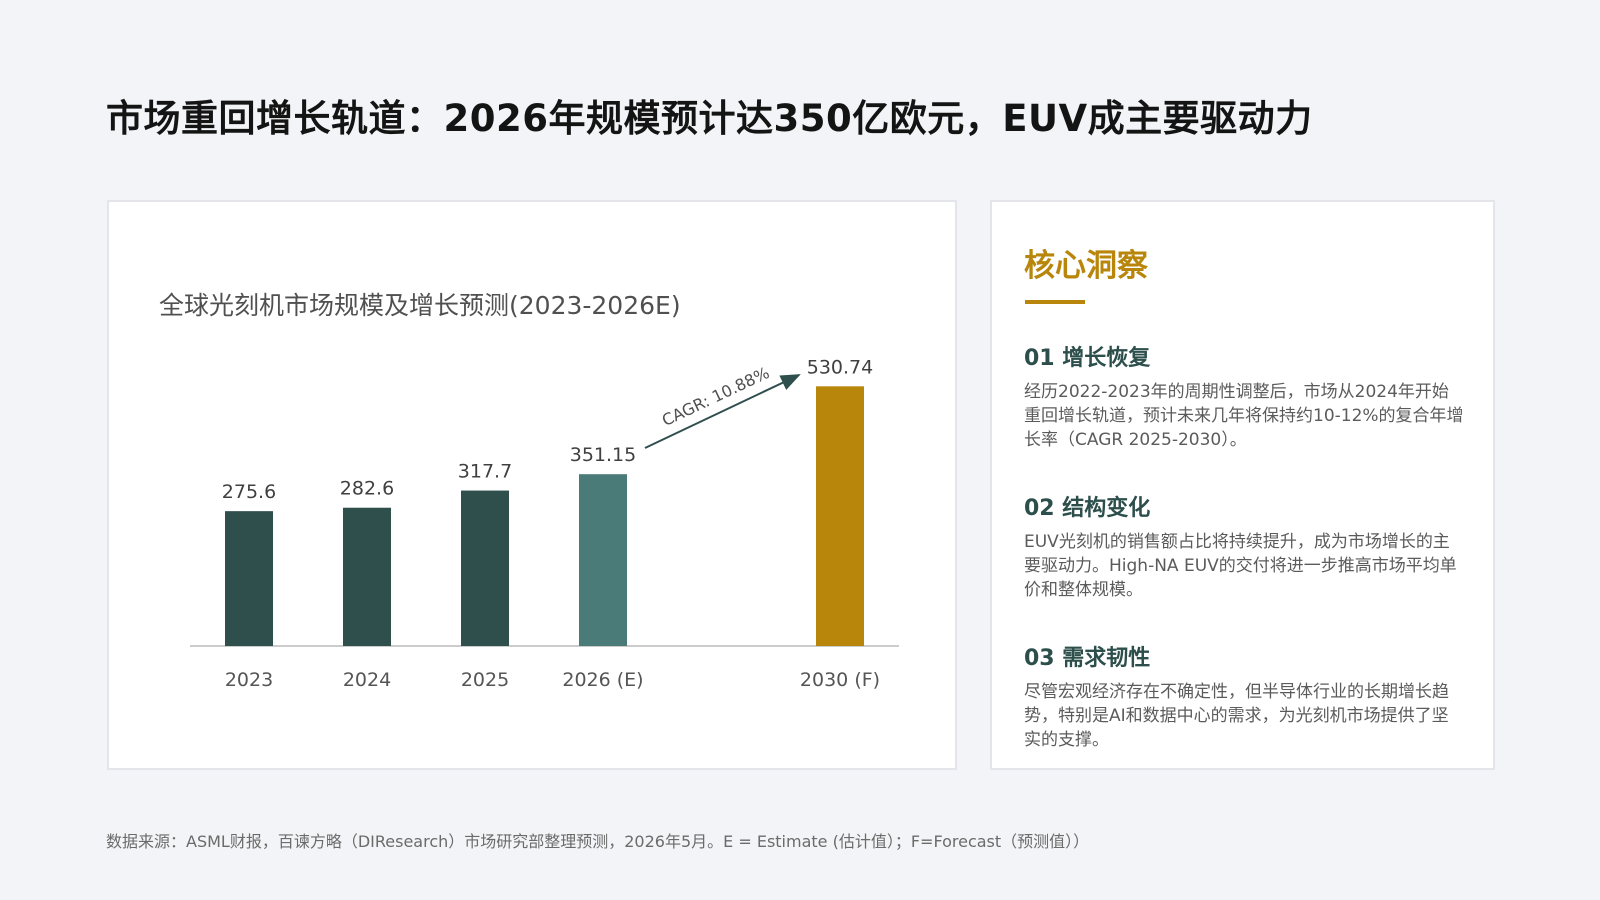  Describe the element at coordinates (840, 367) in the screenshot. I see `data-label: 530.74` at that location.